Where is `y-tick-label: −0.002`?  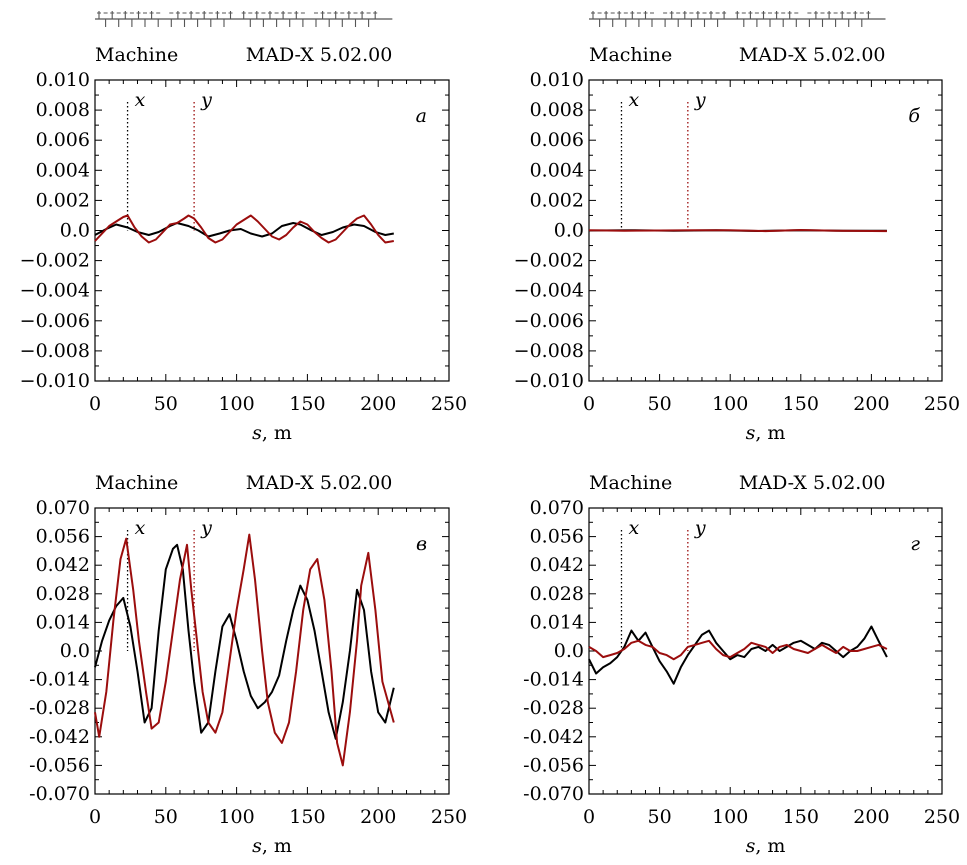
y-tick-label: −0.002 is located at coordinates (549, 261).